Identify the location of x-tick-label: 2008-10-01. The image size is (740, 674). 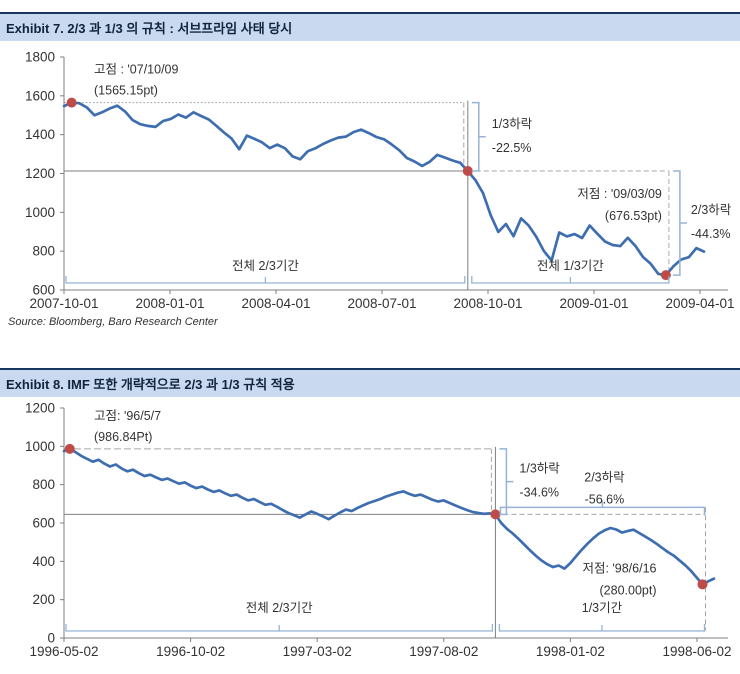
(487, 303).